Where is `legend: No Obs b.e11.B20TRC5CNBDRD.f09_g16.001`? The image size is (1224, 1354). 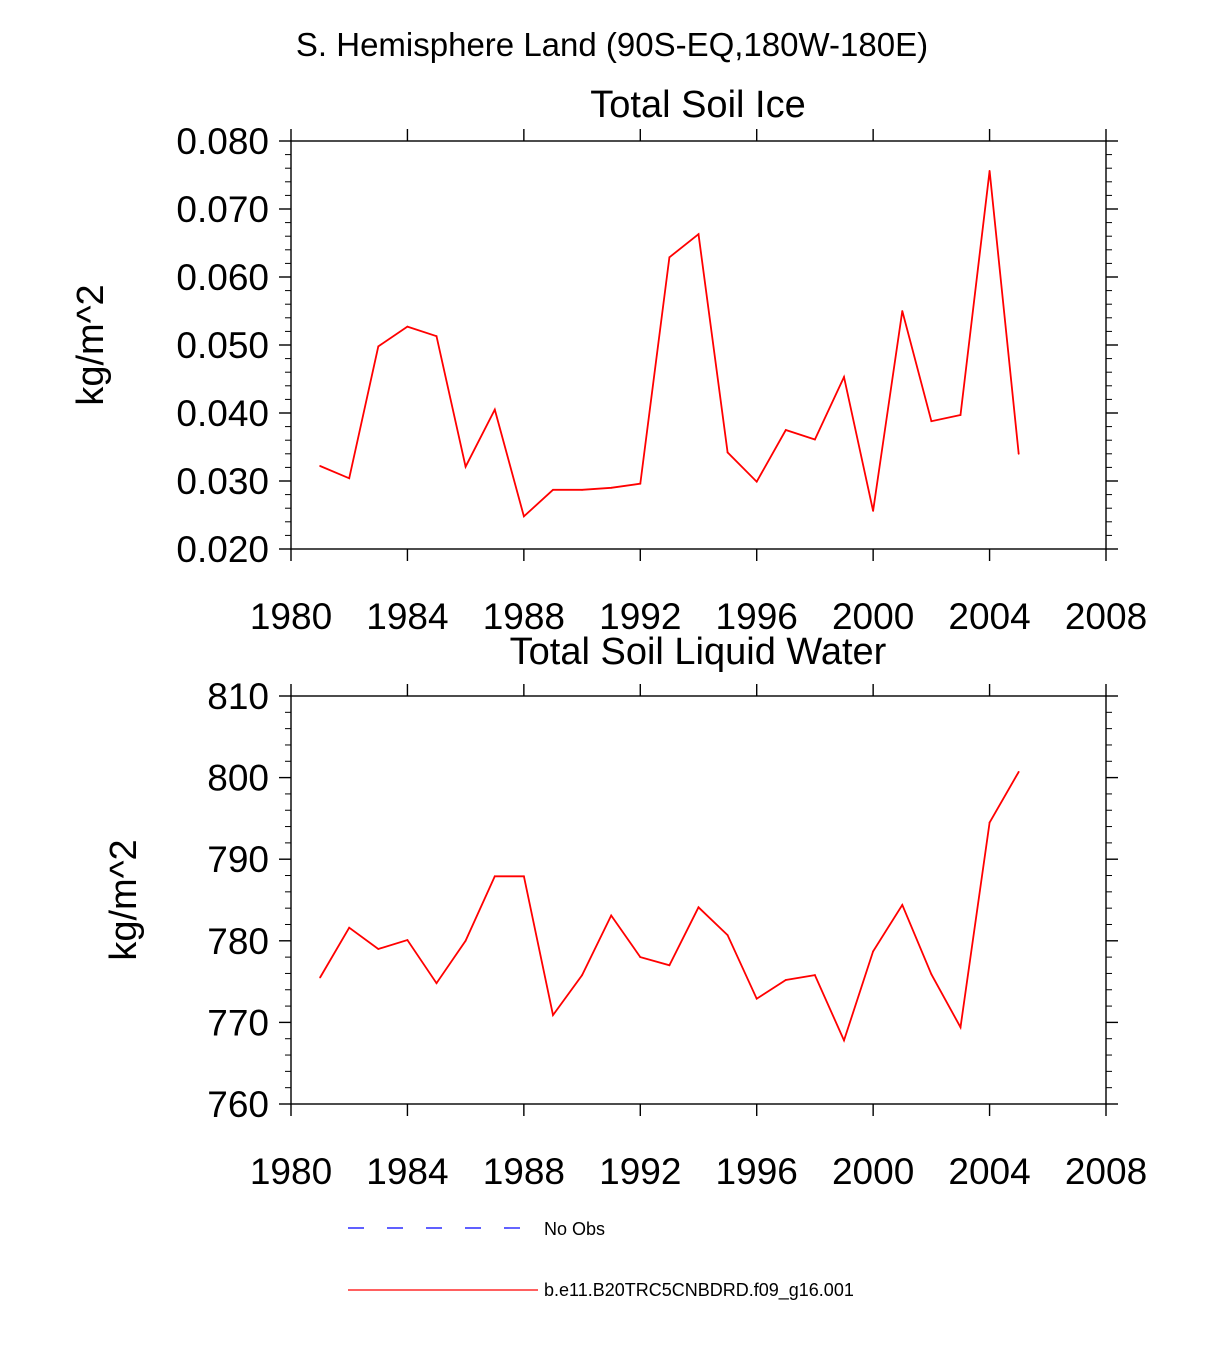 legend: No Obs b.e11.B20TRC5CNBDRD.f09_g16.001 is located at coordinates (601, 1260).